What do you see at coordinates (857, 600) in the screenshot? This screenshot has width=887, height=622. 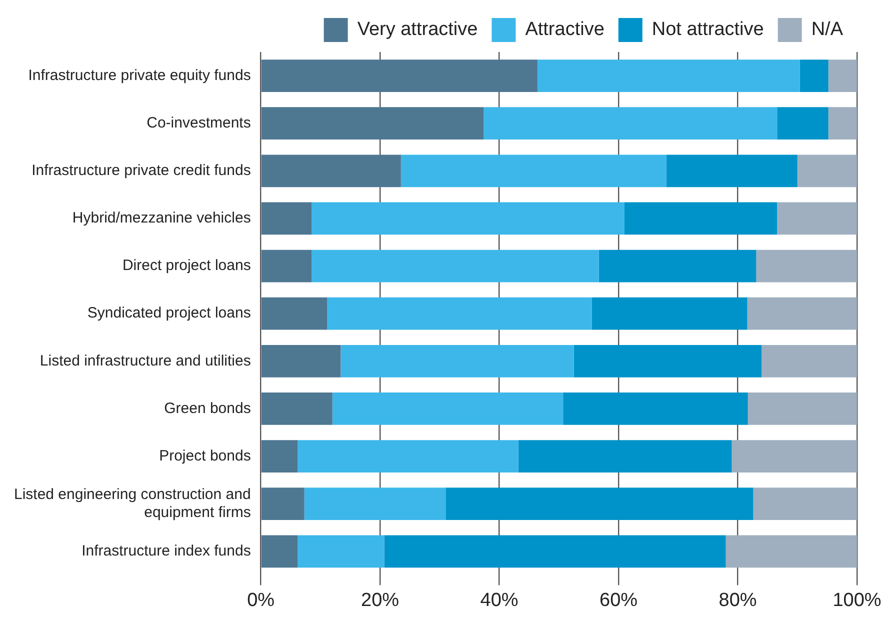 I see `x-tick-label: 100%` at bounding box center [857, 600].